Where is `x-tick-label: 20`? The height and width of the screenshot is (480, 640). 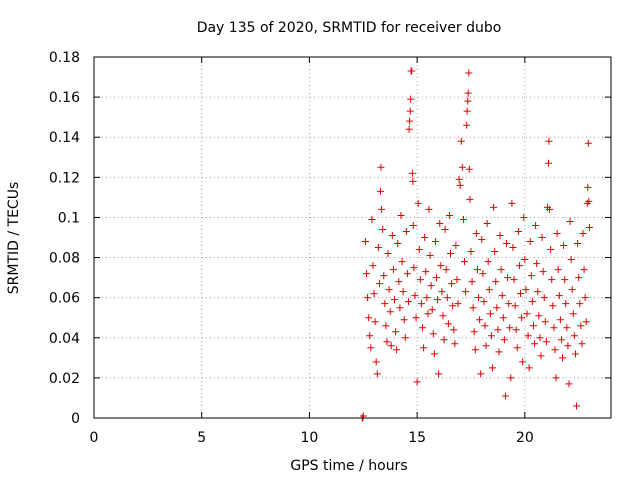
x-tick-label: 20 is located at coordinates (525, 438).